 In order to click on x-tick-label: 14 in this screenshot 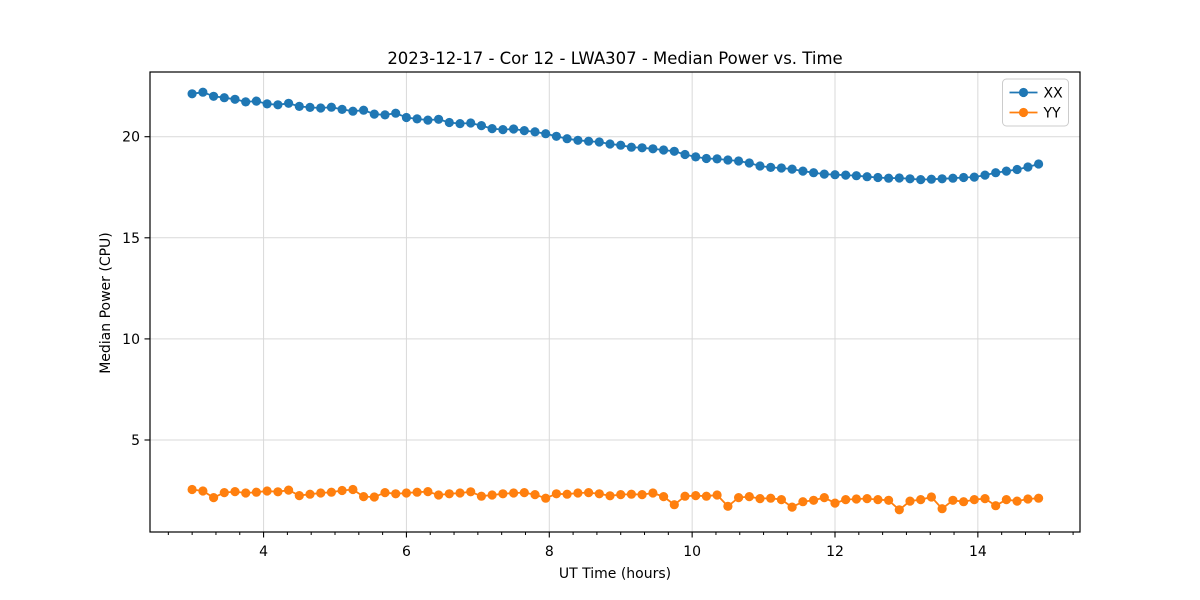, I will do `click(978, 552)`.